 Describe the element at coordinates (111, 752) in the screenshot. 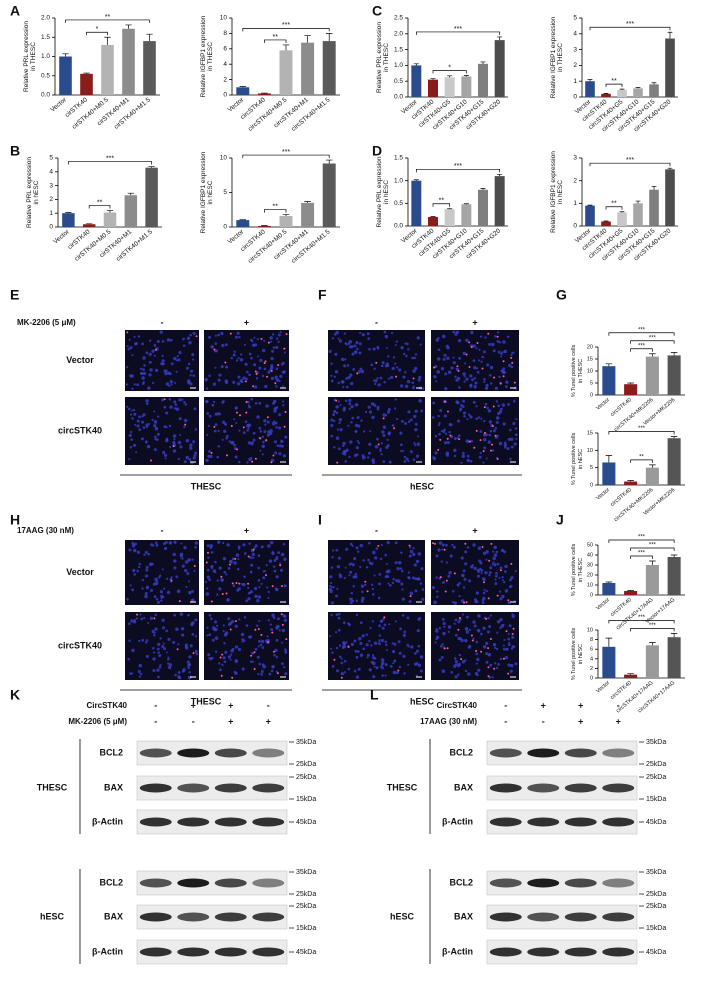

I see `protein-label: BCL2` at that location.